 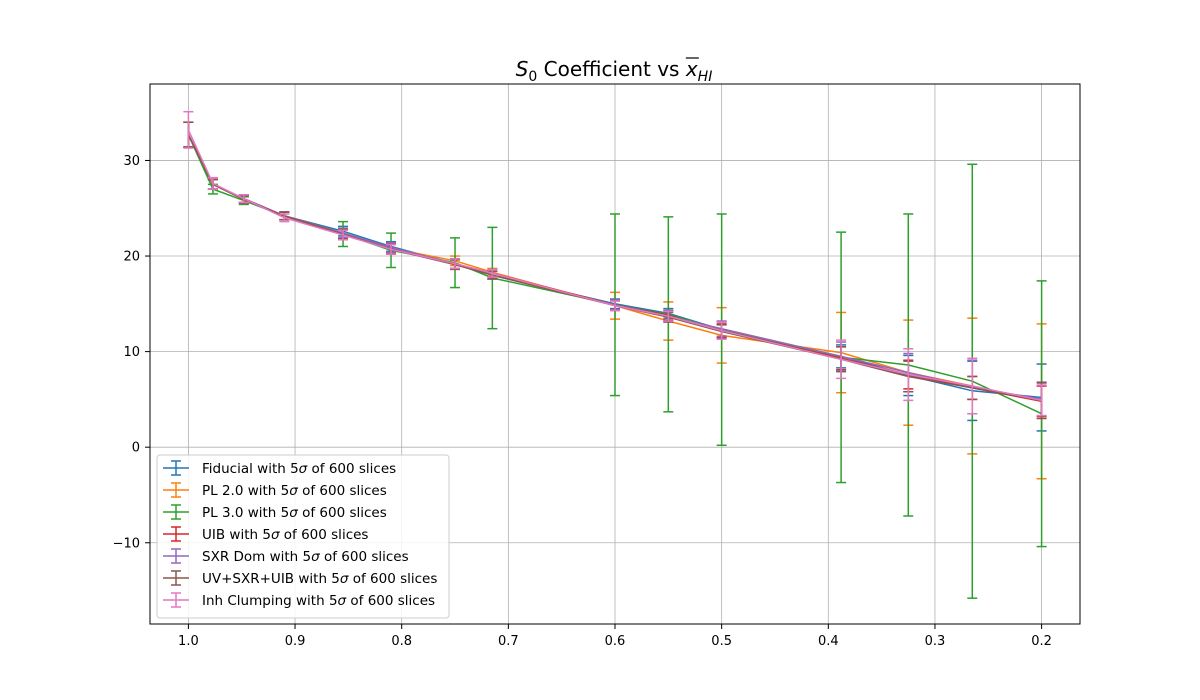 I want to click on x-tick-label: 0.2, so click(x=1041, y=641).